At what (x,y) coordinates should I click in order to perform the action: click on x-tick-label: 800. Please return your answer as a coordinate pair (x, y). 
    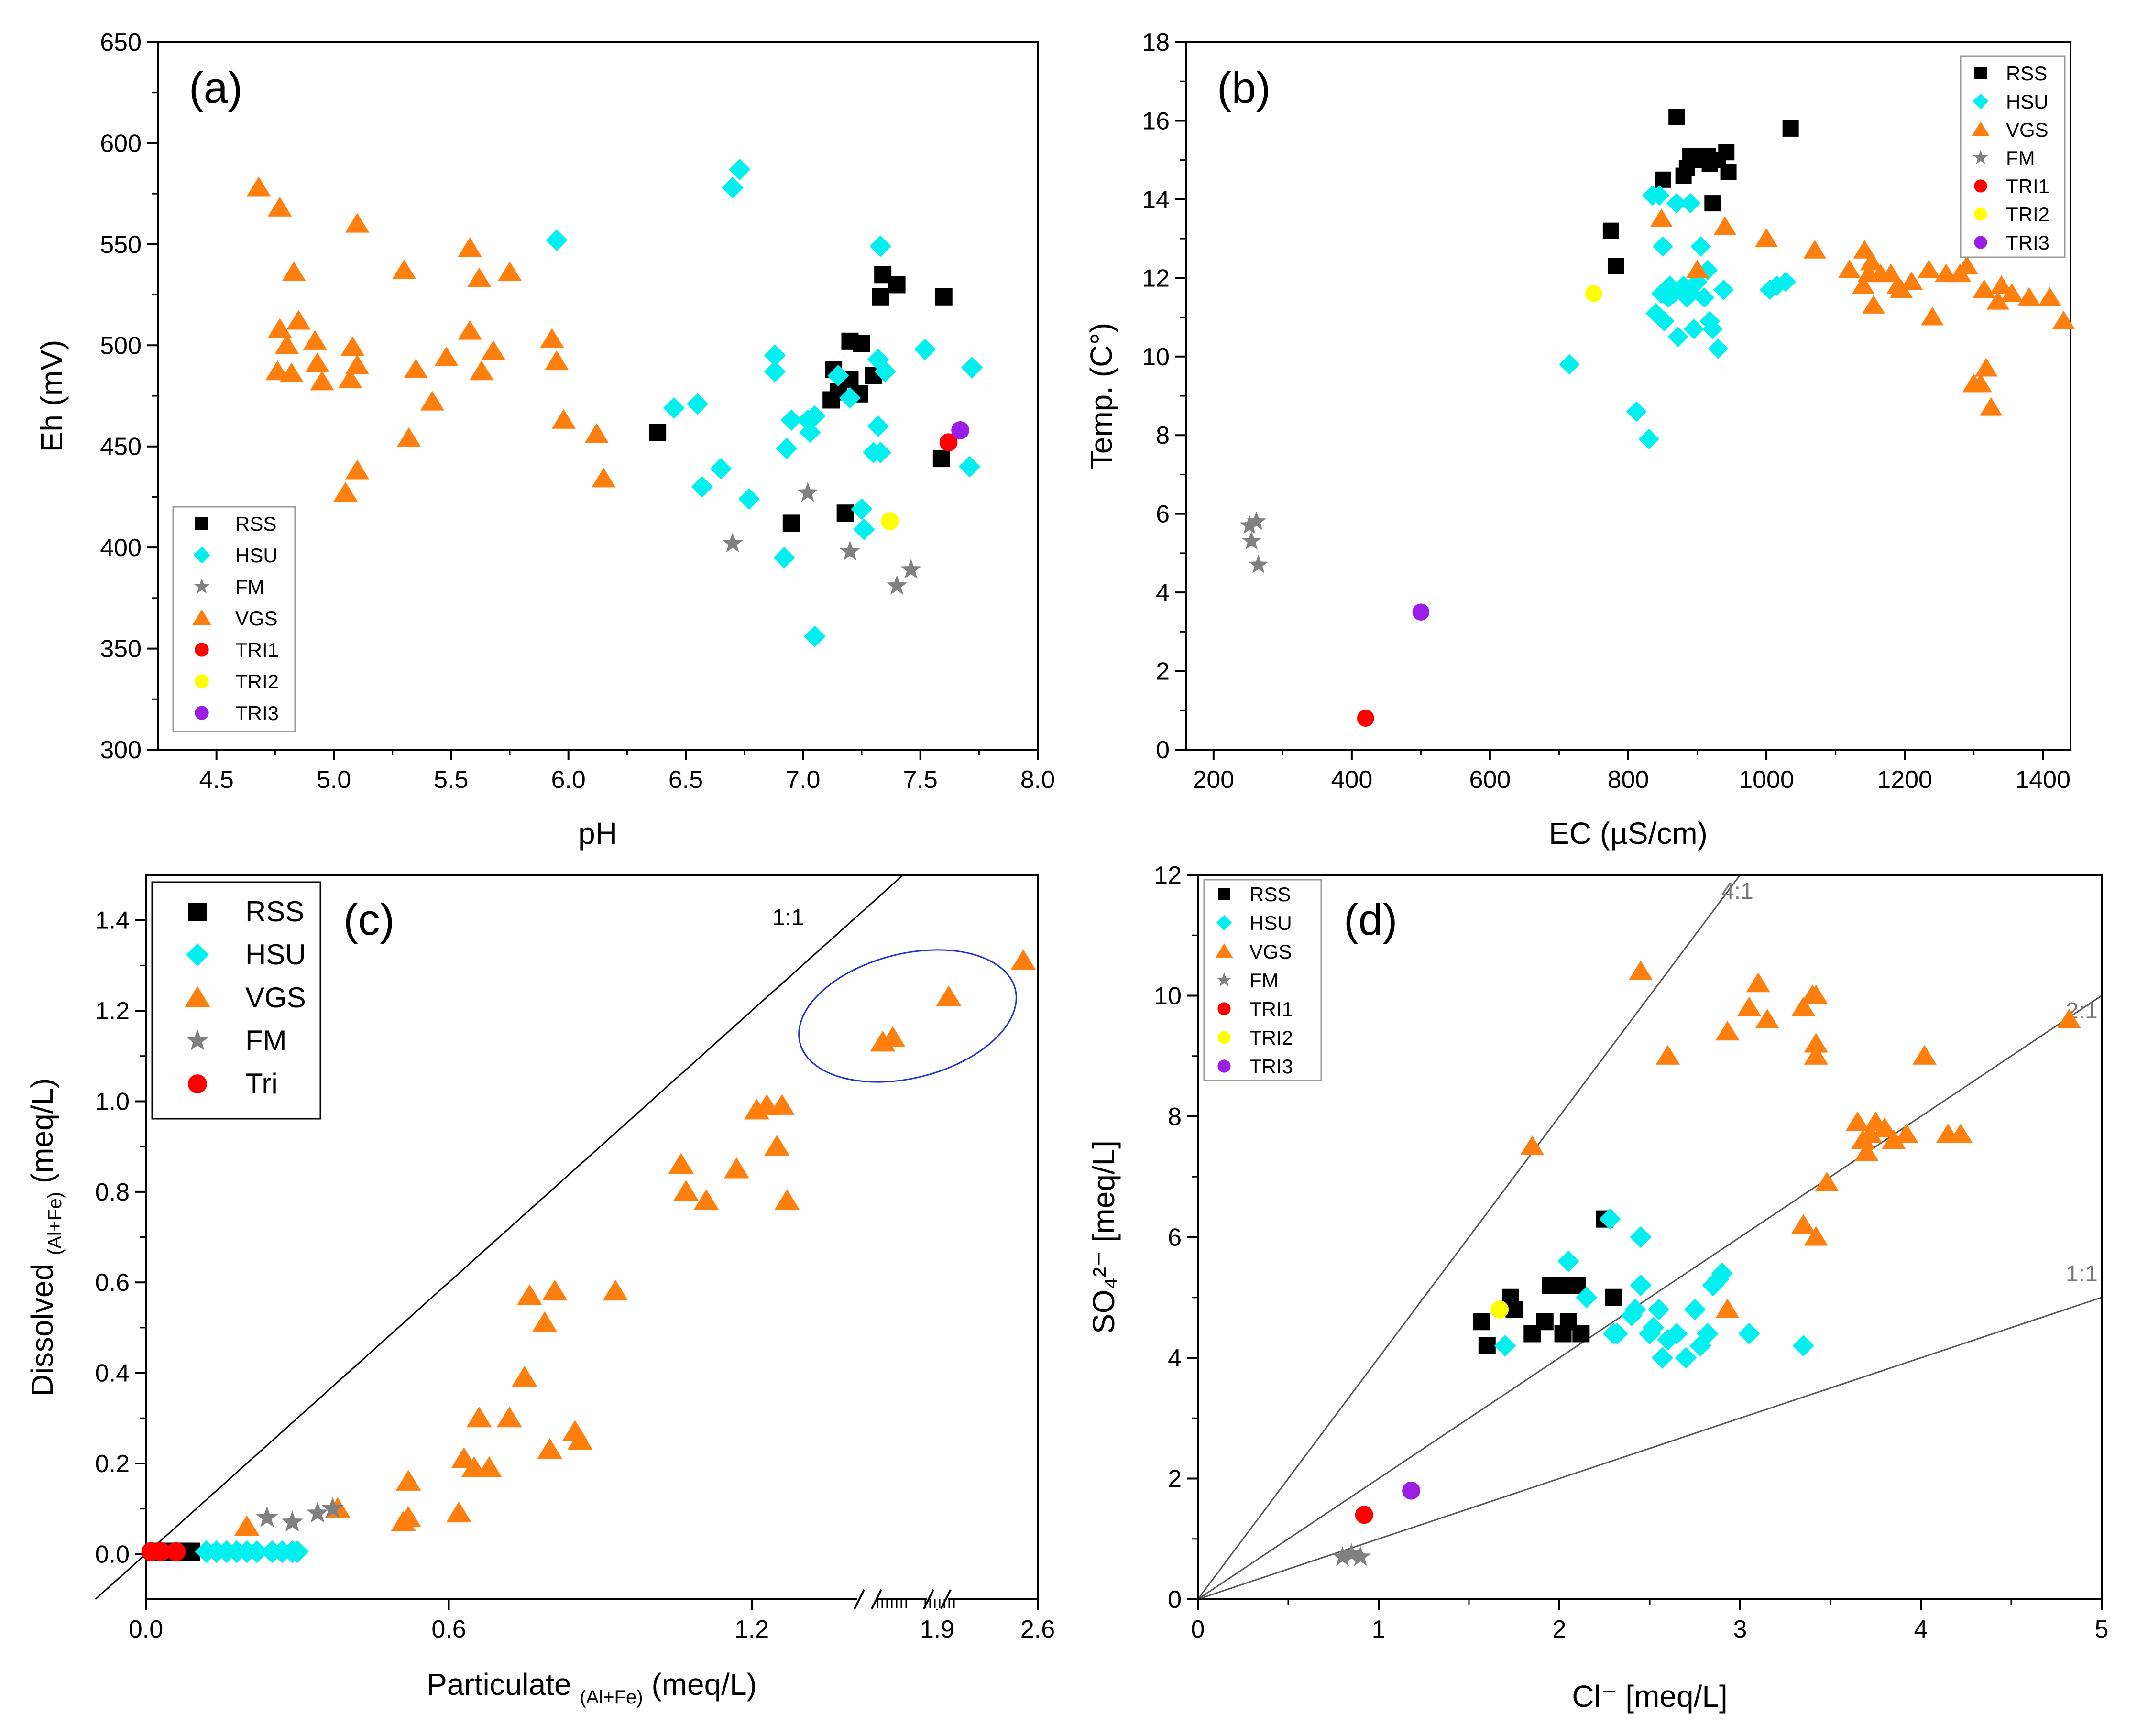
    Looking at the image, I should click on (1628, 780).